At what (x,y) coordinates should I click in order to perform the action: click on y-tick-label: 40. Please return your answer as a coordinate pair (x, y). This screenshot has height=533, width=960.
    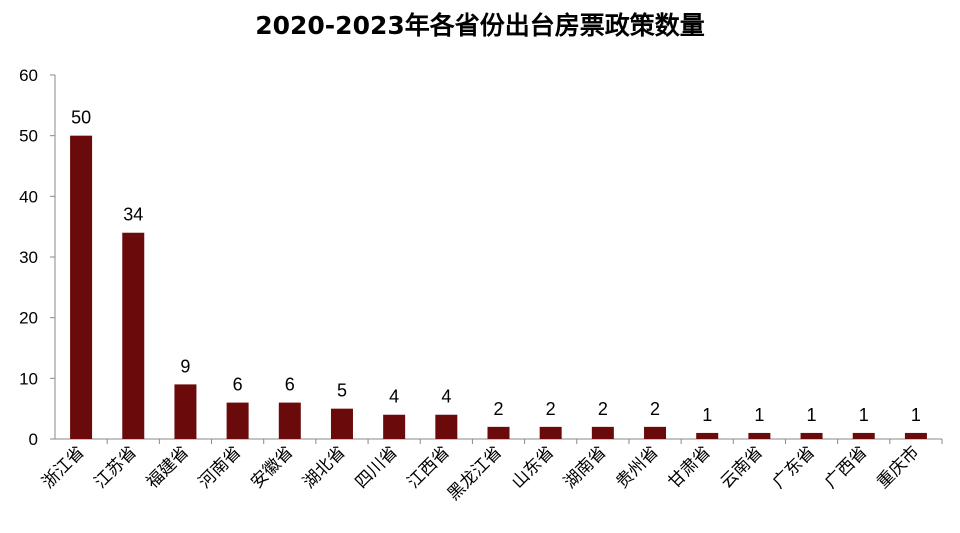
    Looking at the image, I should click on (28, 196).